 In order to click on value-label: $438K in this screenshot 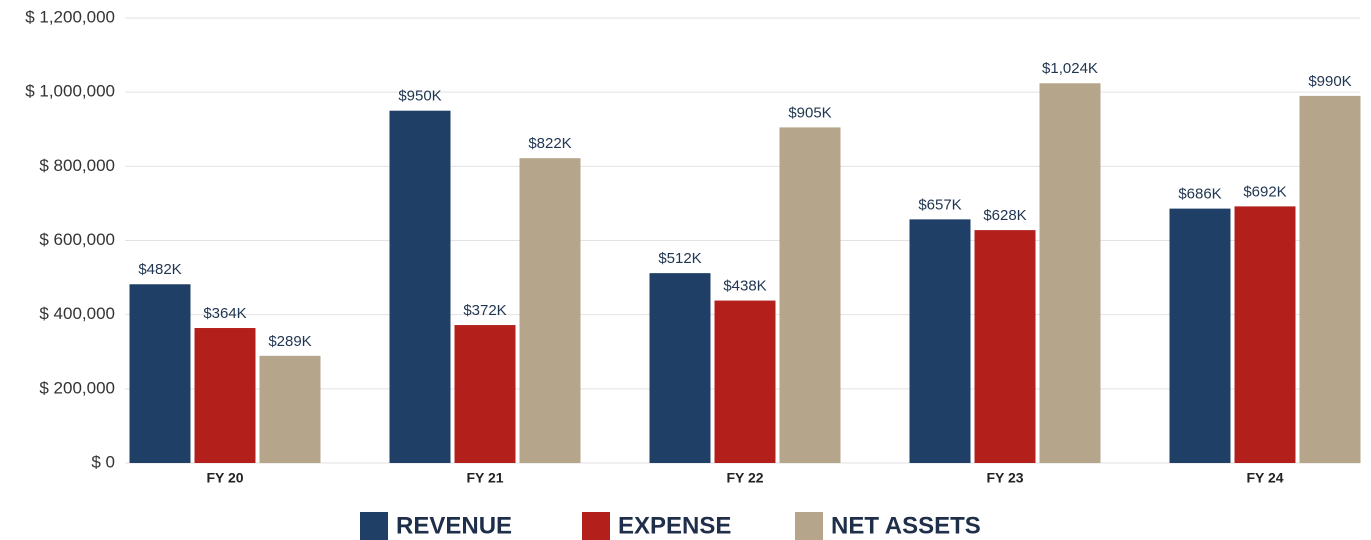, I will do `click(744, 286)`.